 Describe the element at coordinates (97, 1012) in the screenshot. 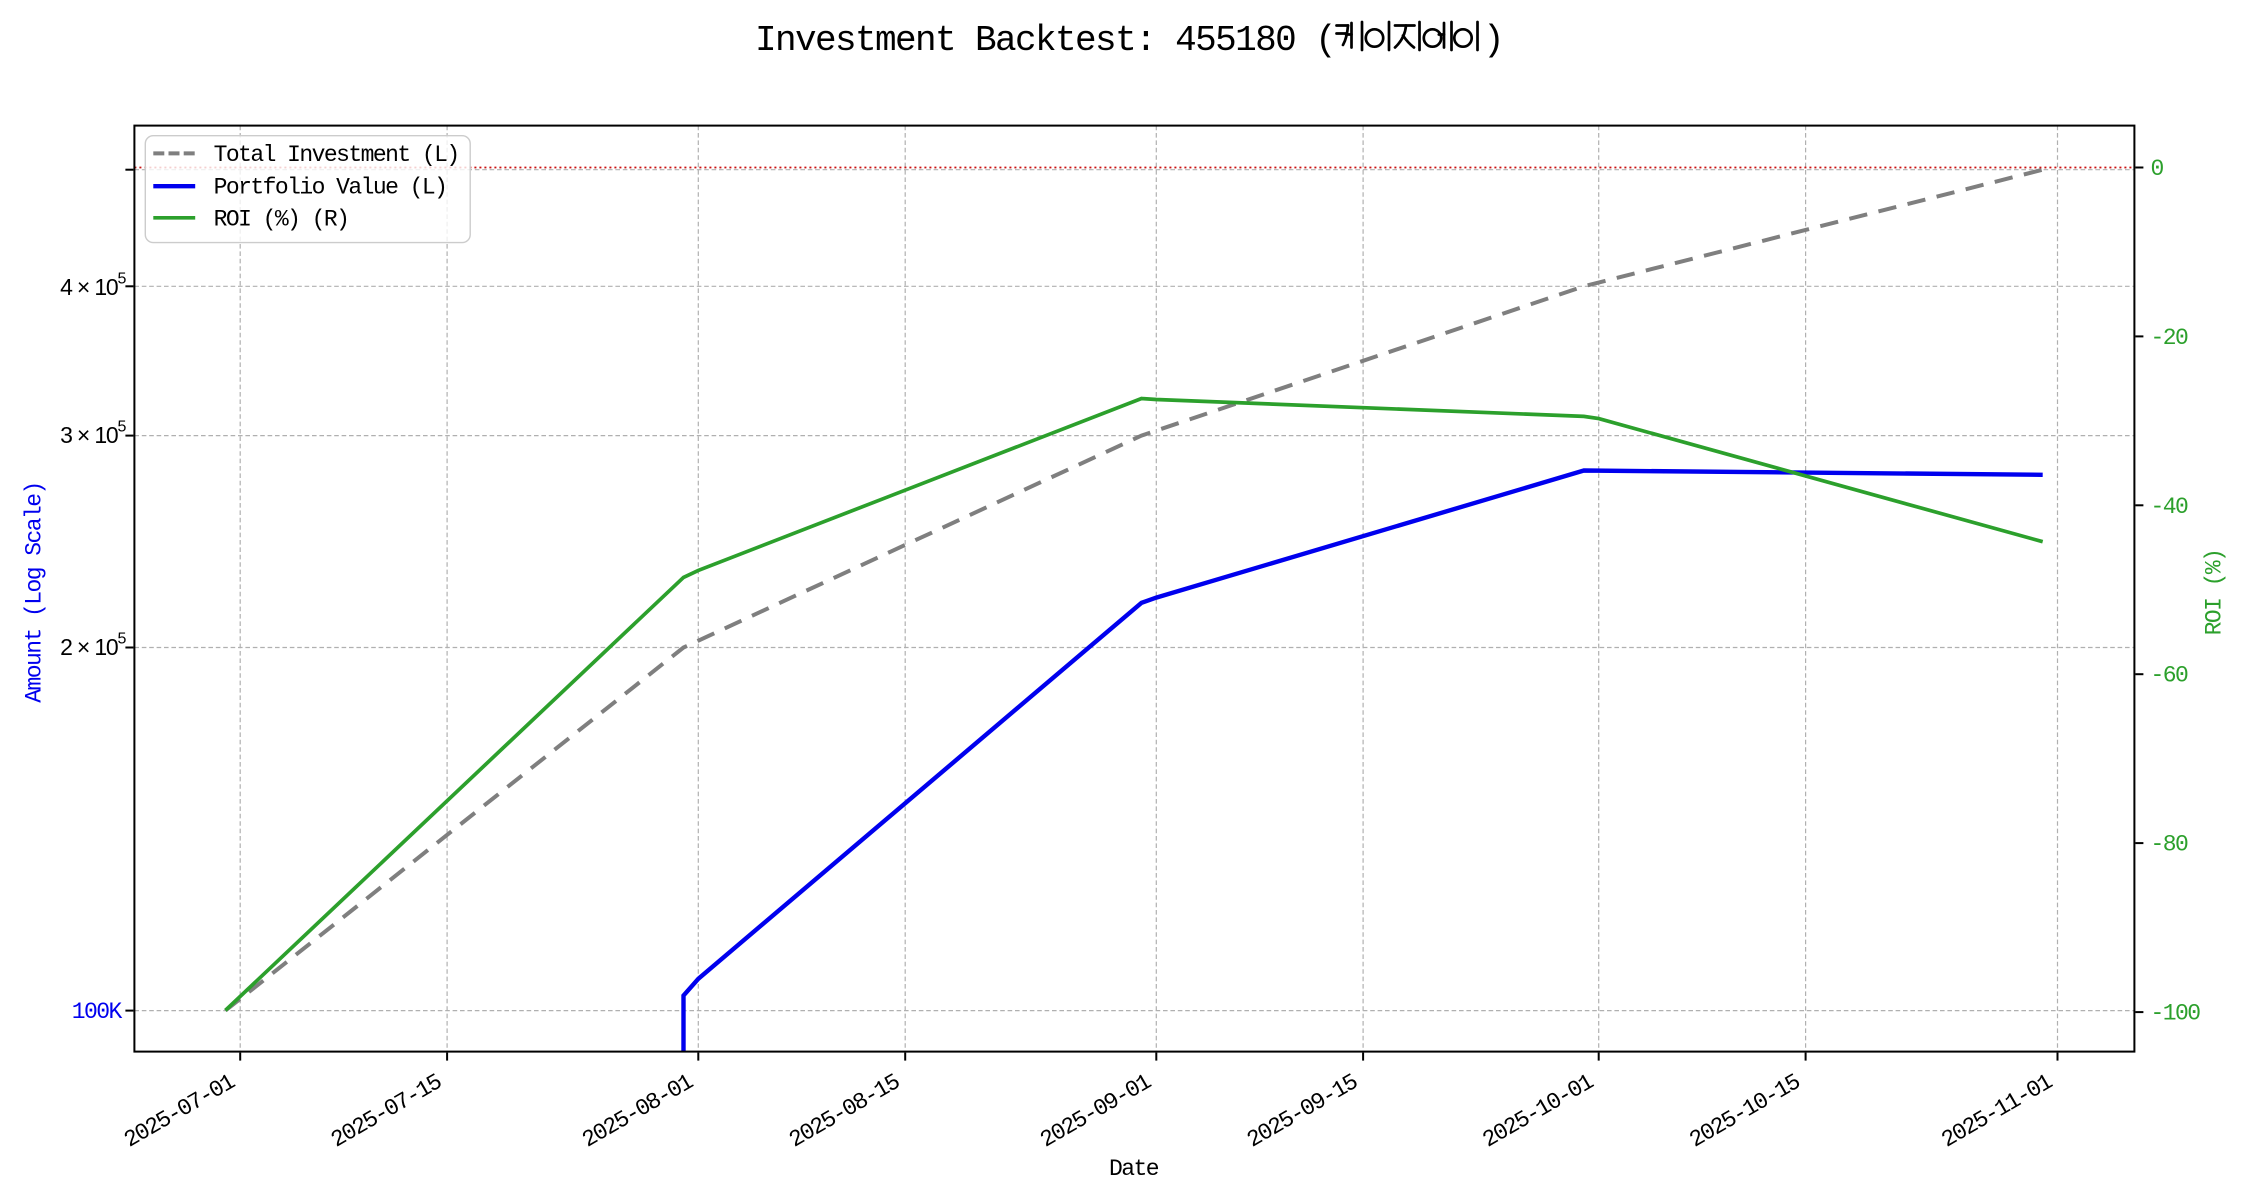

I see `svg-text: 100K` at that location.